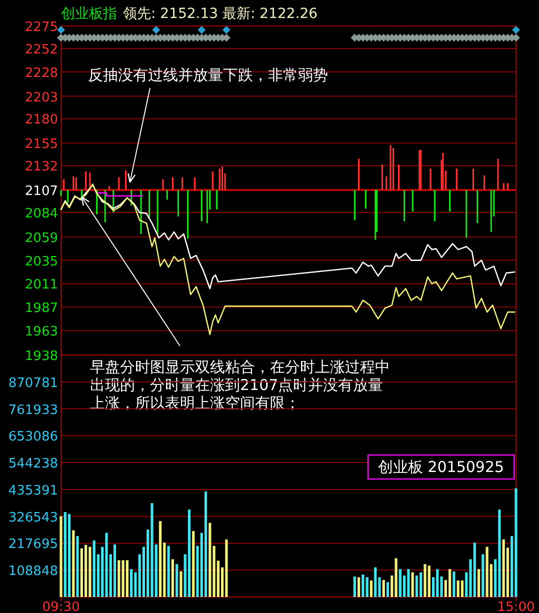  Describe the element at coordinates (516, 606) in the screenshot. I see `x-tick-label: 15:00` at that location.